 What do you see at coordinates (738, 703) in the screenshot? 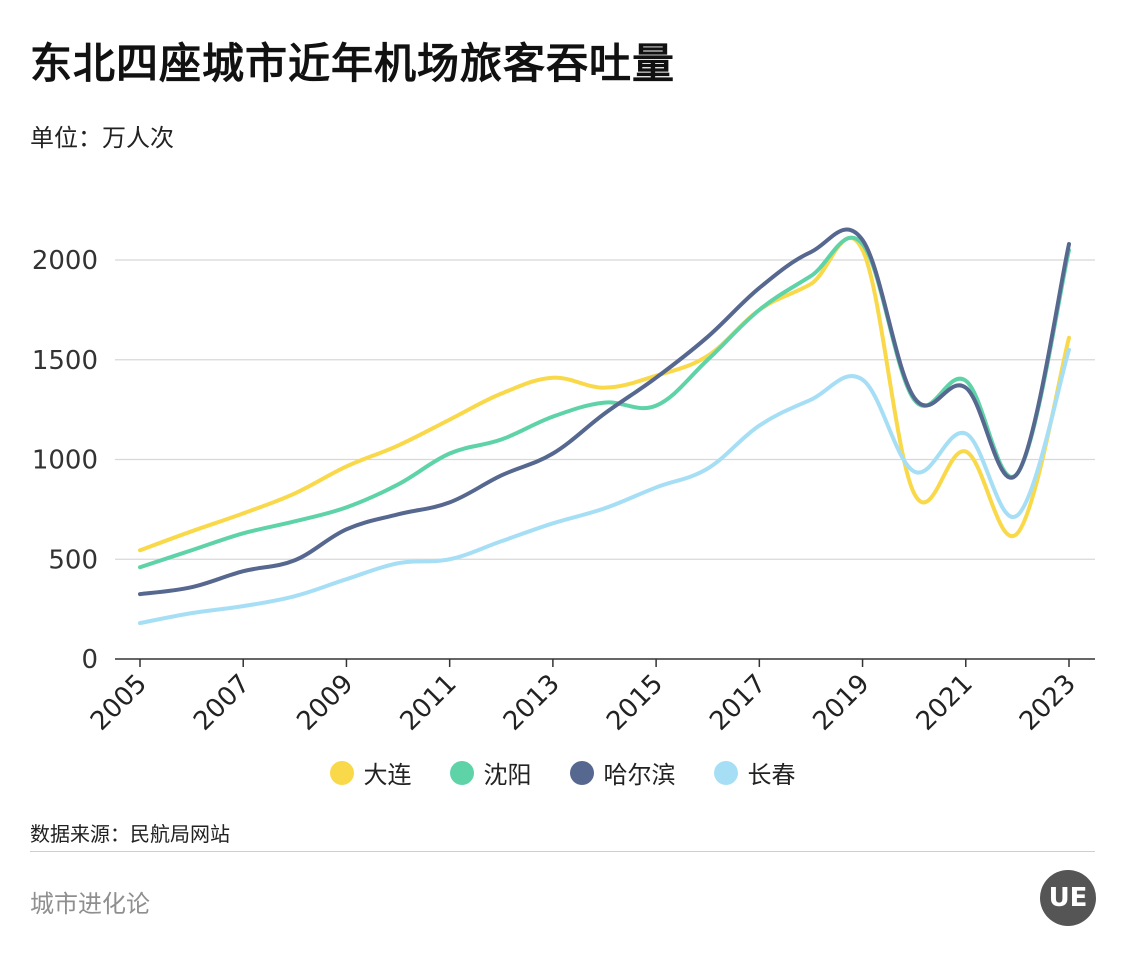
I see `x-tick-label: 2017` at bounding box center [738, 703].